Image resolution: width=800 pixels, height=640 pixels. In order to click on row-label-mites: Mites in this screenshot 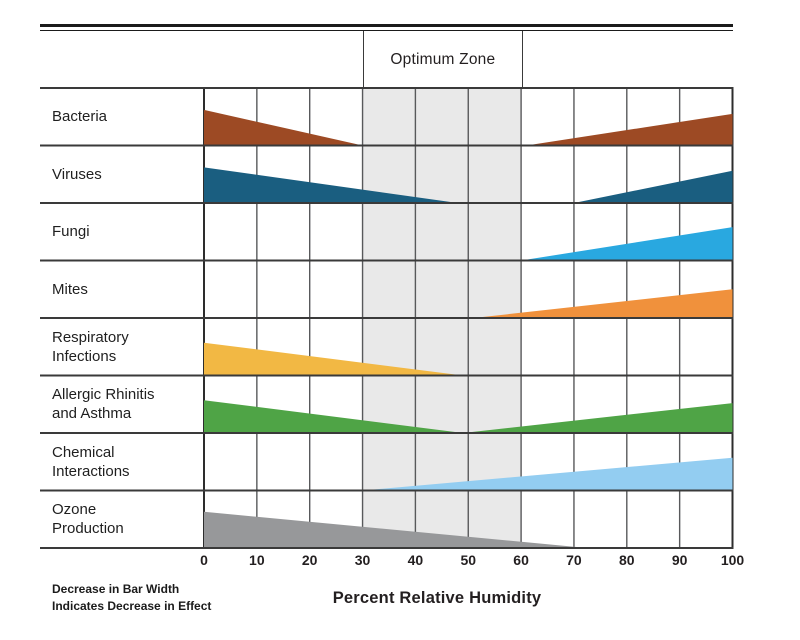, I will do `click(70, 289)`.